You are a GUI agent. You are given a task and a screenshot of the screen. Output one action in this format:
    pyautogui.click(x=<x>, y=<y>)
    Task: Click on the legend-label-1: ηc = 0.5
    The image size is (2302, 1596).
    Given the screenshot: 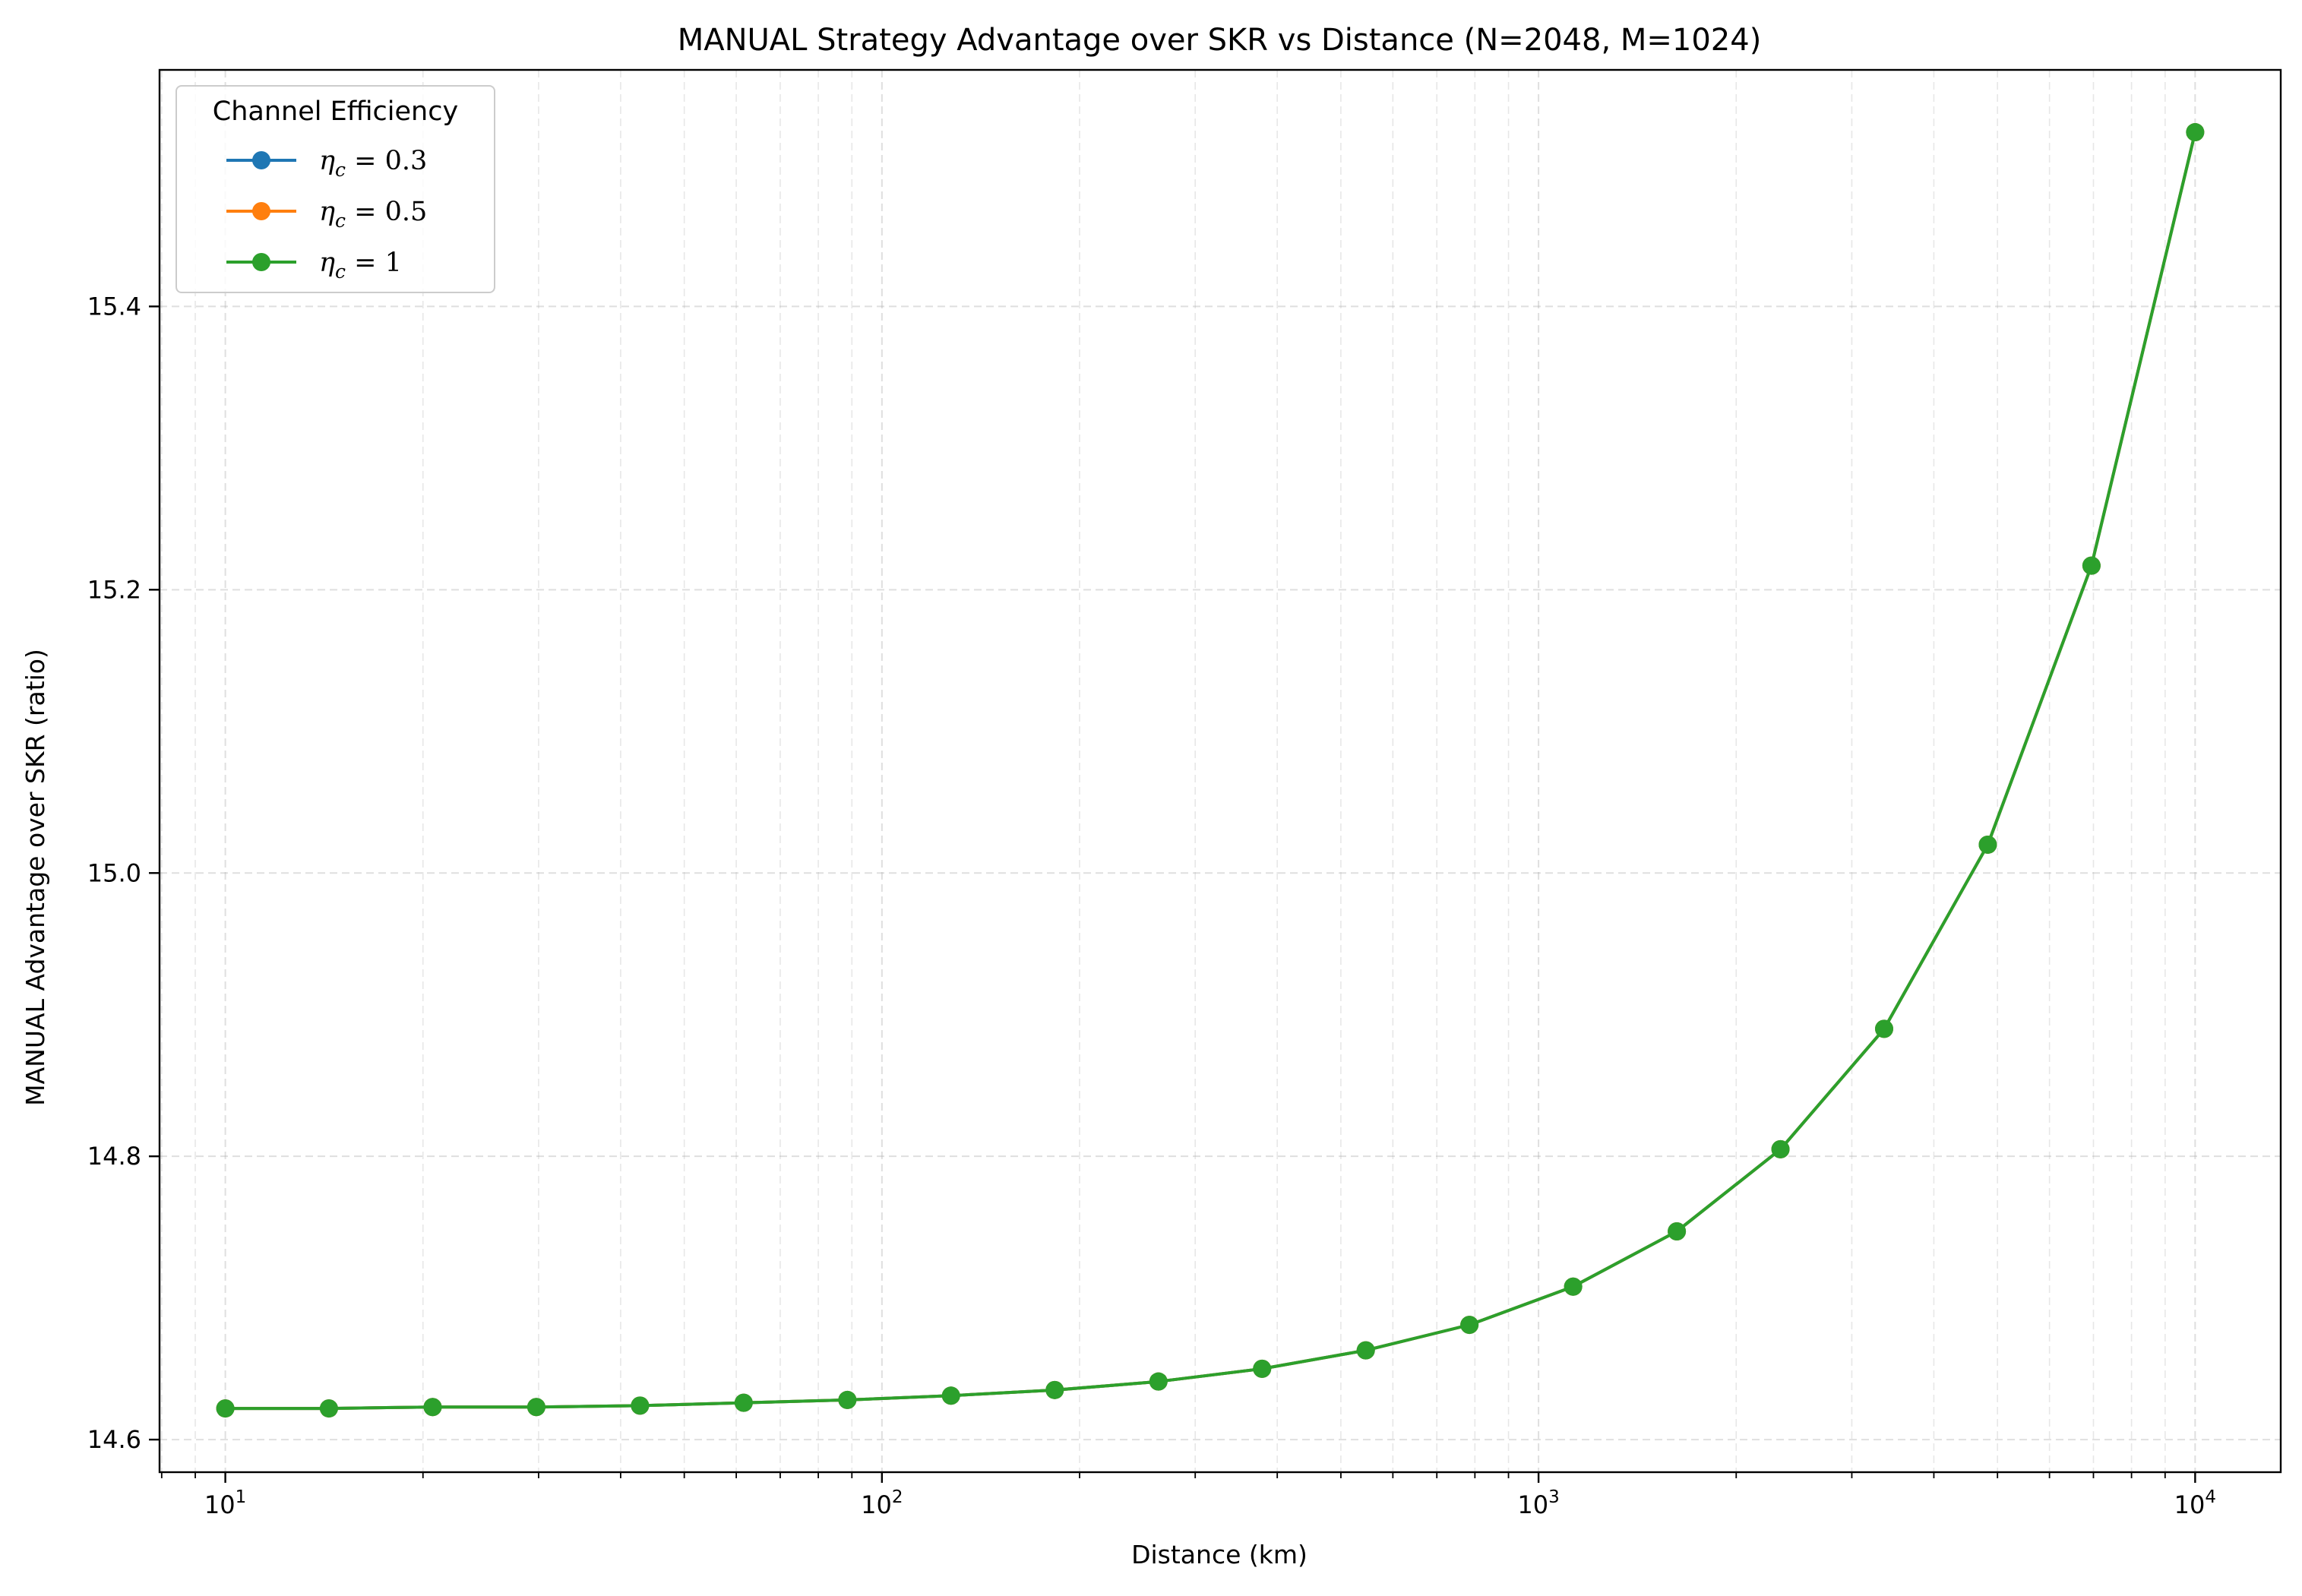 What is the action you would take?
    pyautogui.click(x=373, y=214)
    